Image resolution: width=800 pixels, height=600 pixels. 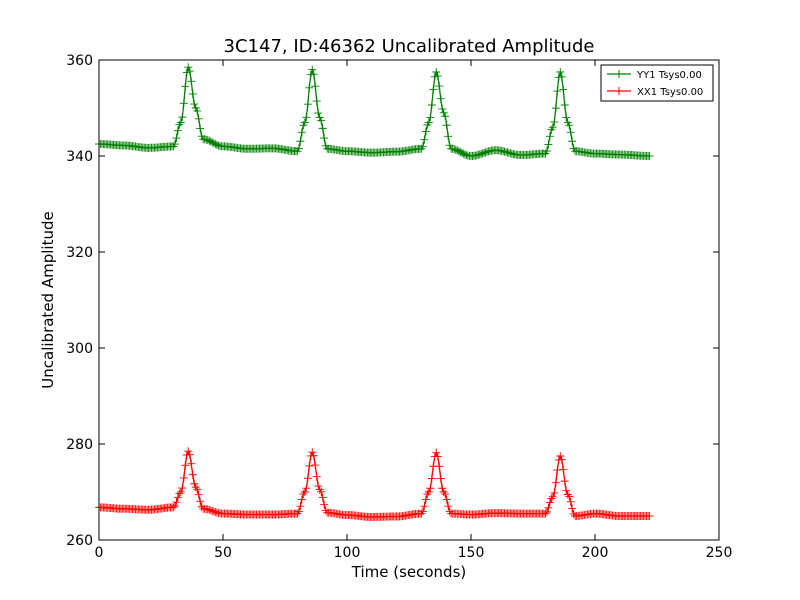 I want to click on y-tick-label: 300, so click(x=79, y=349).